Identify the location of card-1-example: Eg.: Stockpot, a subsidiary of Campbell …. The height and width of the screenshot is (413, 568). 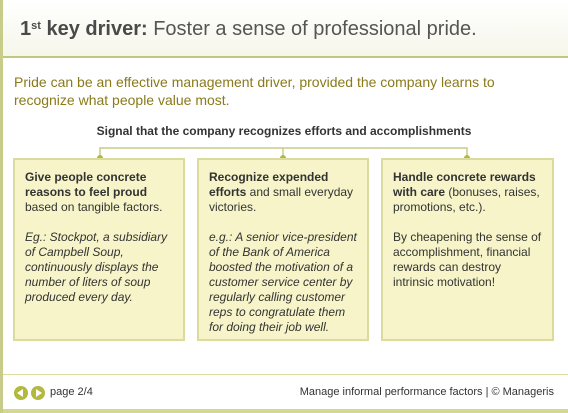
(96, 267).